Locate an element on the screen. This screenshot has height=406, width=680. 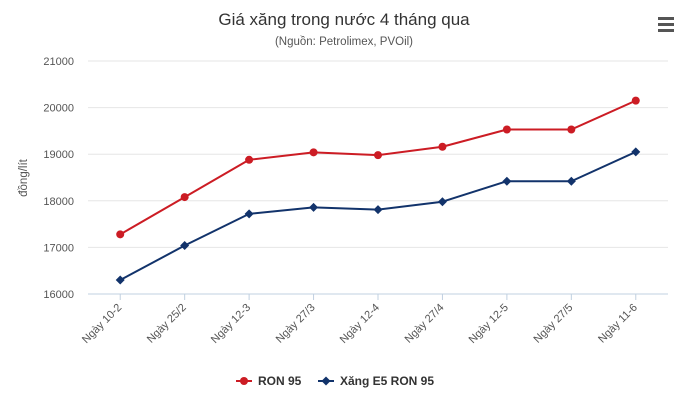
x-tick-label: Ngày 10-2 is located at coordinates (102, 324).